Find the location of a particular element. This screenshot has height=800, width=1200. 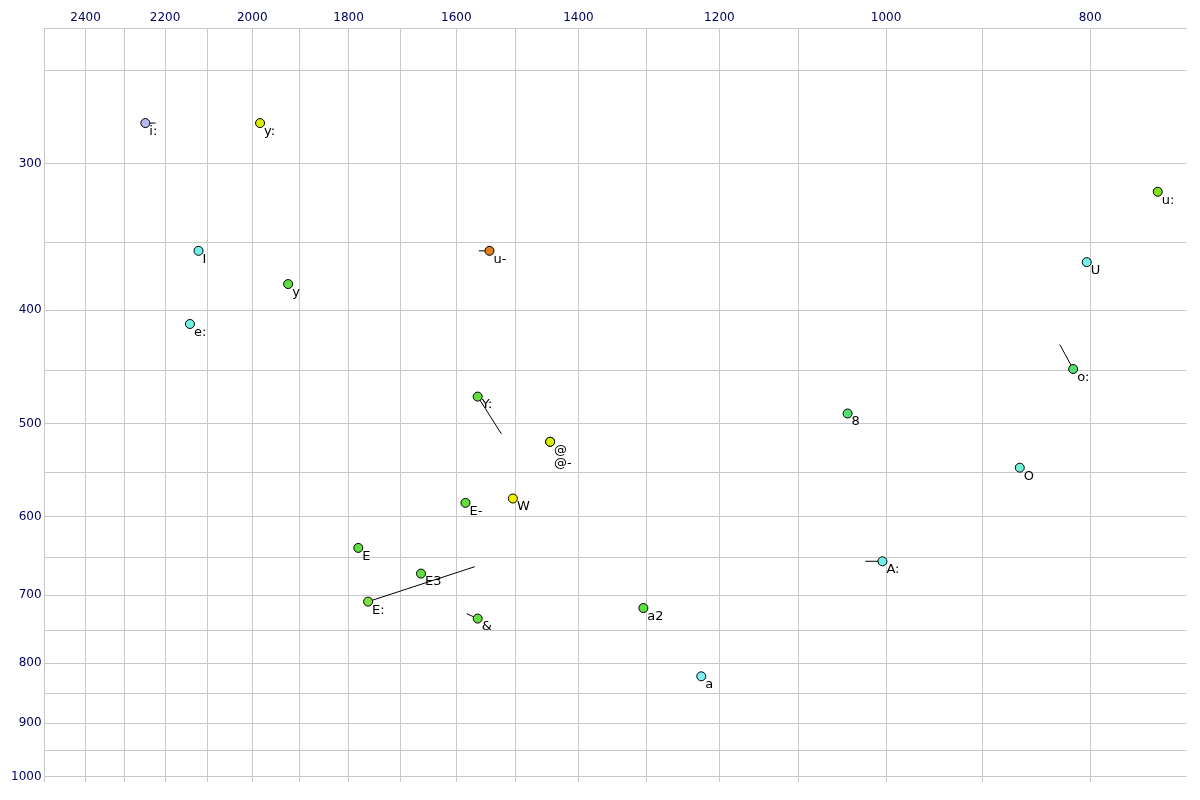

y-tick-label: 900 is located at coordinates (30, 722).